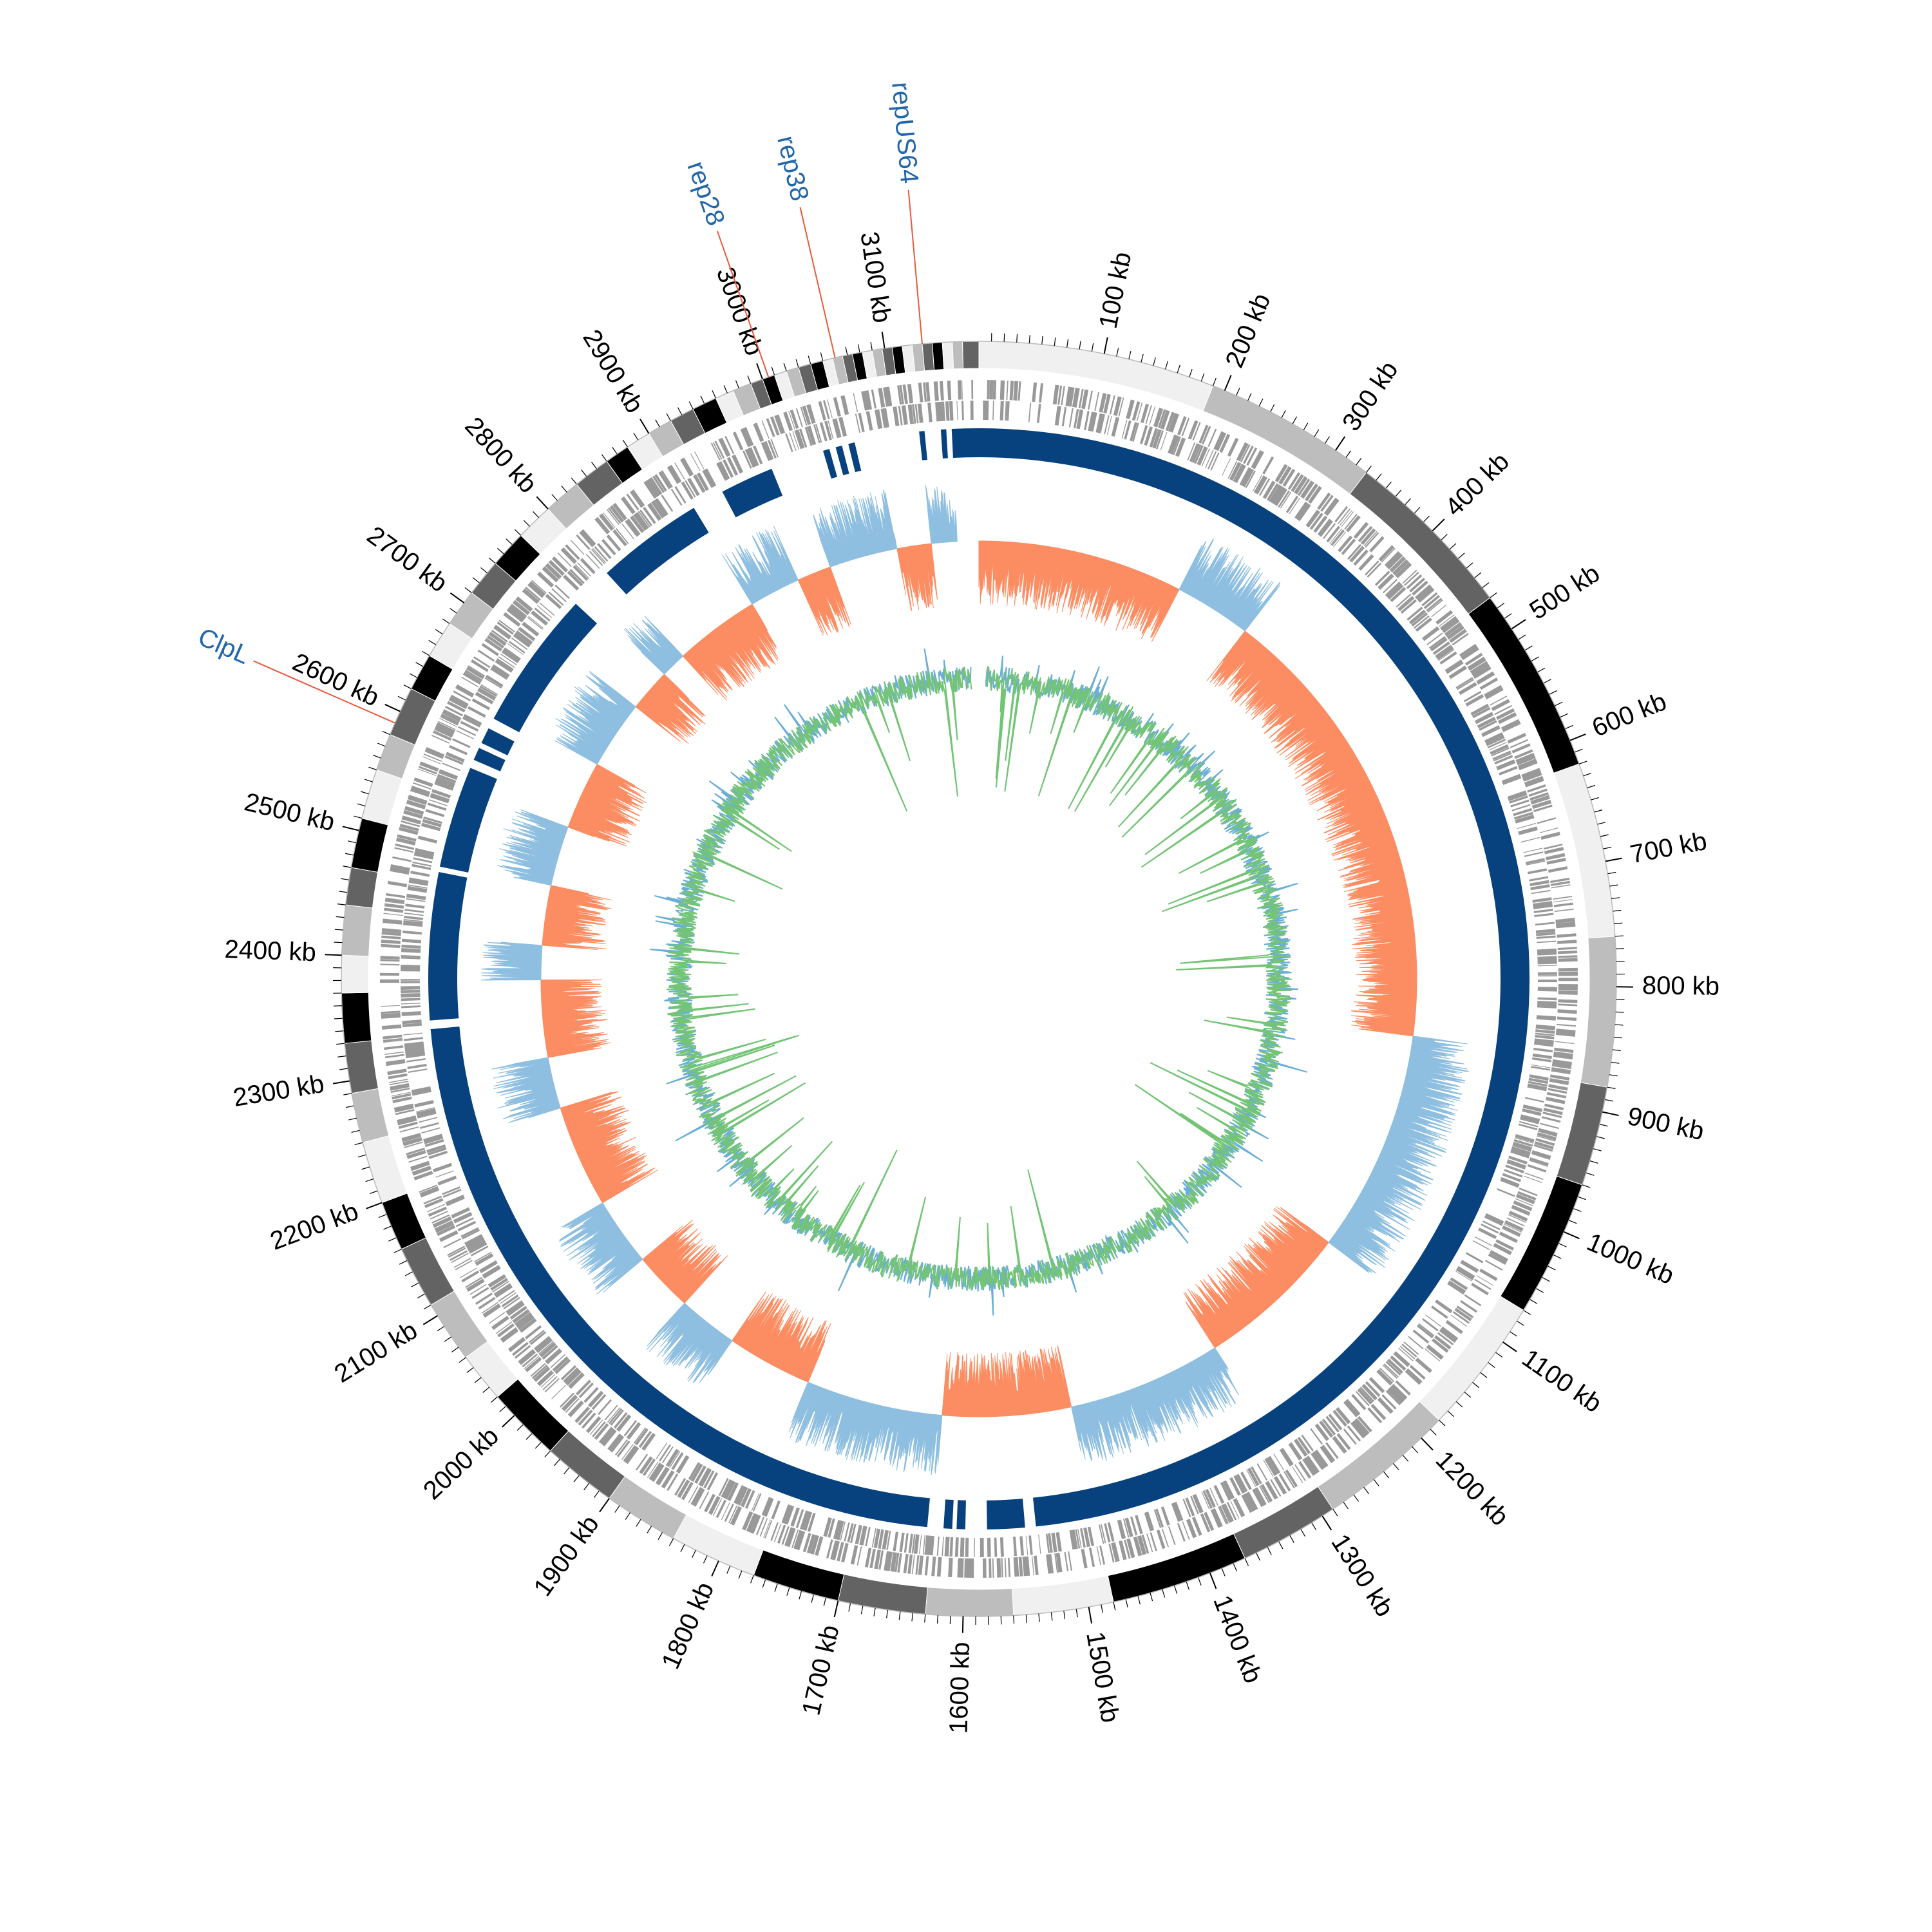  I want to click on tick-label: 800 kb, so click(1681, 985).